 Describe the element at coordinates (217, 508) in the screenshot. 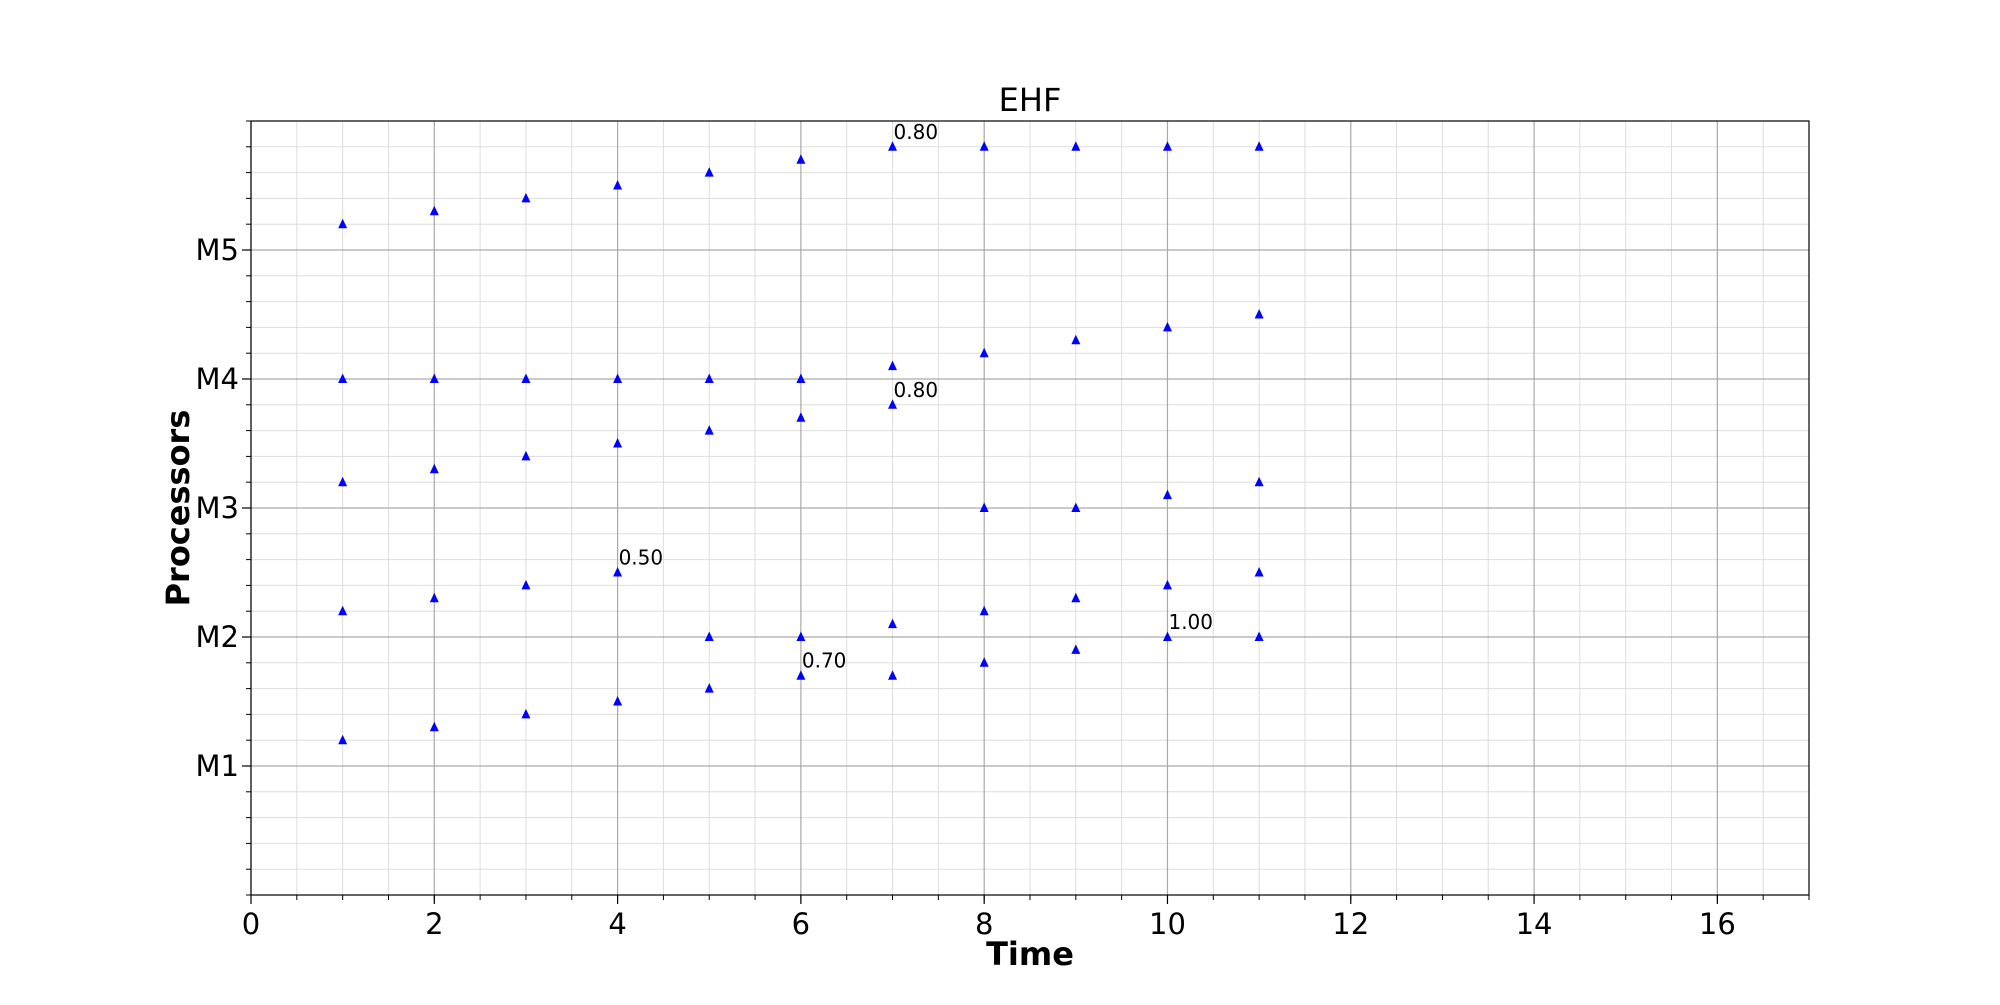

I see `y-tick-label: M3` at that location.